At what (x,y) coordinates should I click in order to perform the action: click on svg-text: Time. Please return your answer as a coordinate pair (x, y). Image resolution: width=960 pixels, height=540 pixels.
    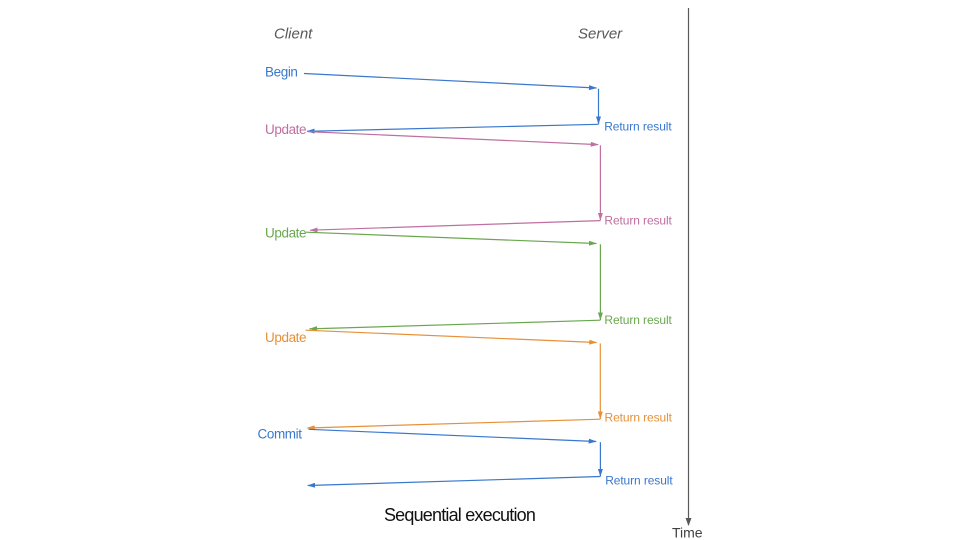
    Looking at the image, I should click on (687, 532).